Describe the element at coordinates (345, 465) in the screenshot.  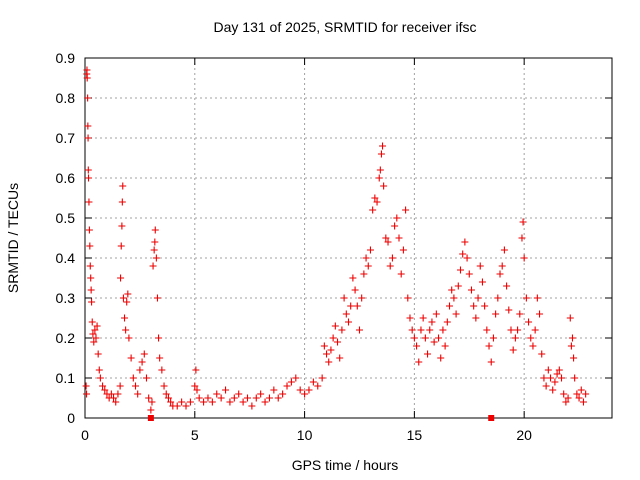
I see `x-axis-label: GPS time / hours` at that location.